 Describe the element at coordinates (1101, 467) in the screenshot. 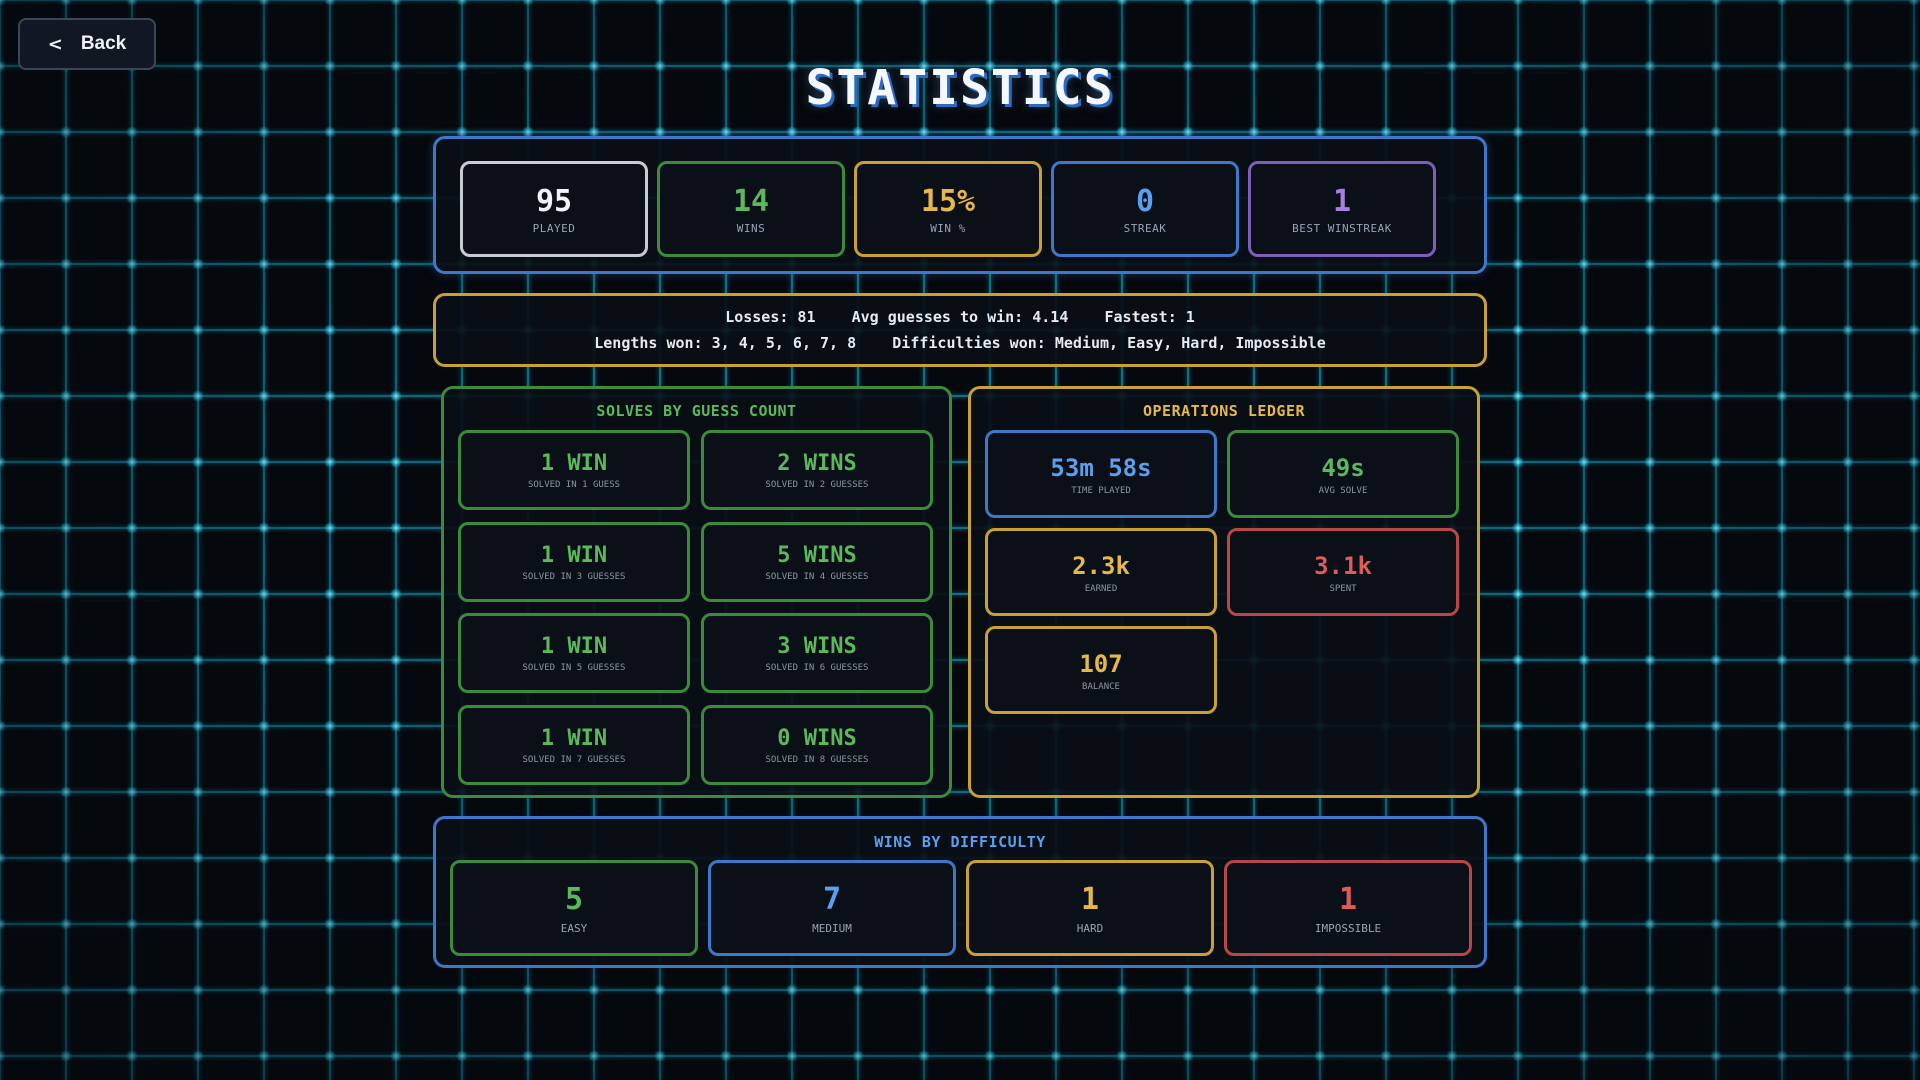

I see `time-played-value: 53m 58s` at that location.